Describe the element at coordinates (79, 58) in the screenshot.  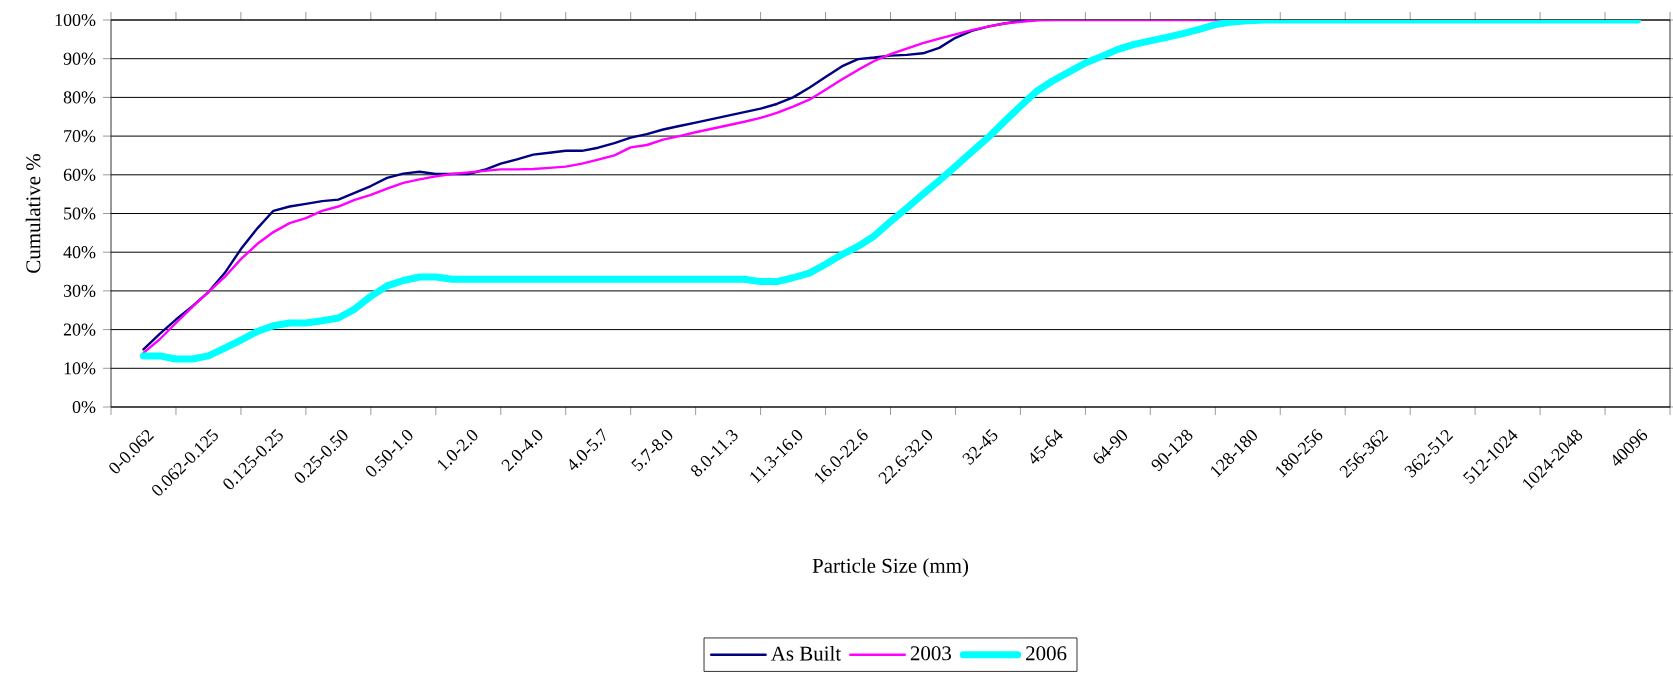
I see `y-tick-label: 90%` at that location.